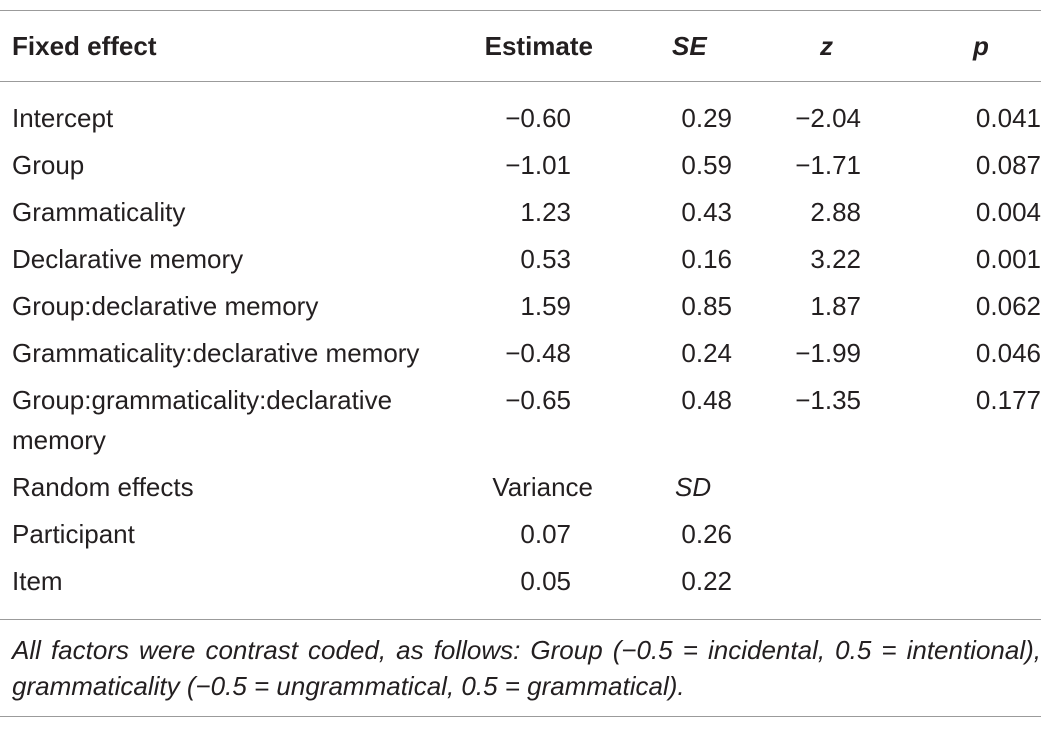 Image resolution: width=1052 pixels, height=750 pixels. What do you see at coordinates (63, 118) in the screenshot?
I see `row-label: Intercept` at bounding box center [63, 118].